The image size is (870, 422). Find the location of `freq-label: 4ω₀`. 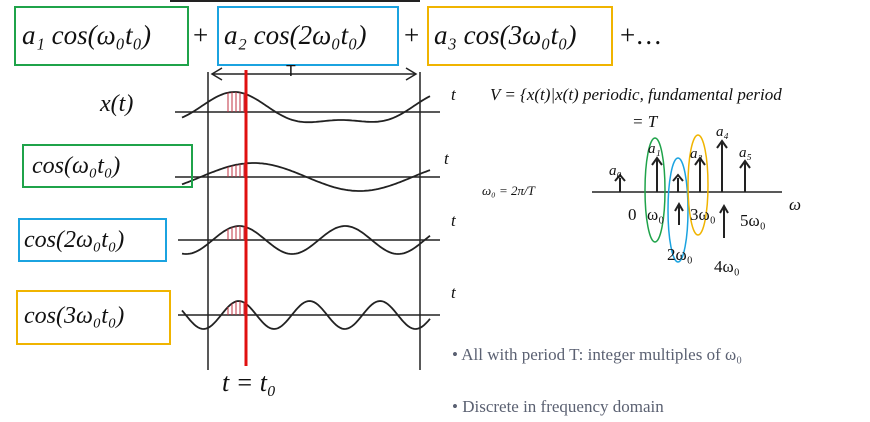

freq-label: 4ω₀ is located at coordinates (727, 266).